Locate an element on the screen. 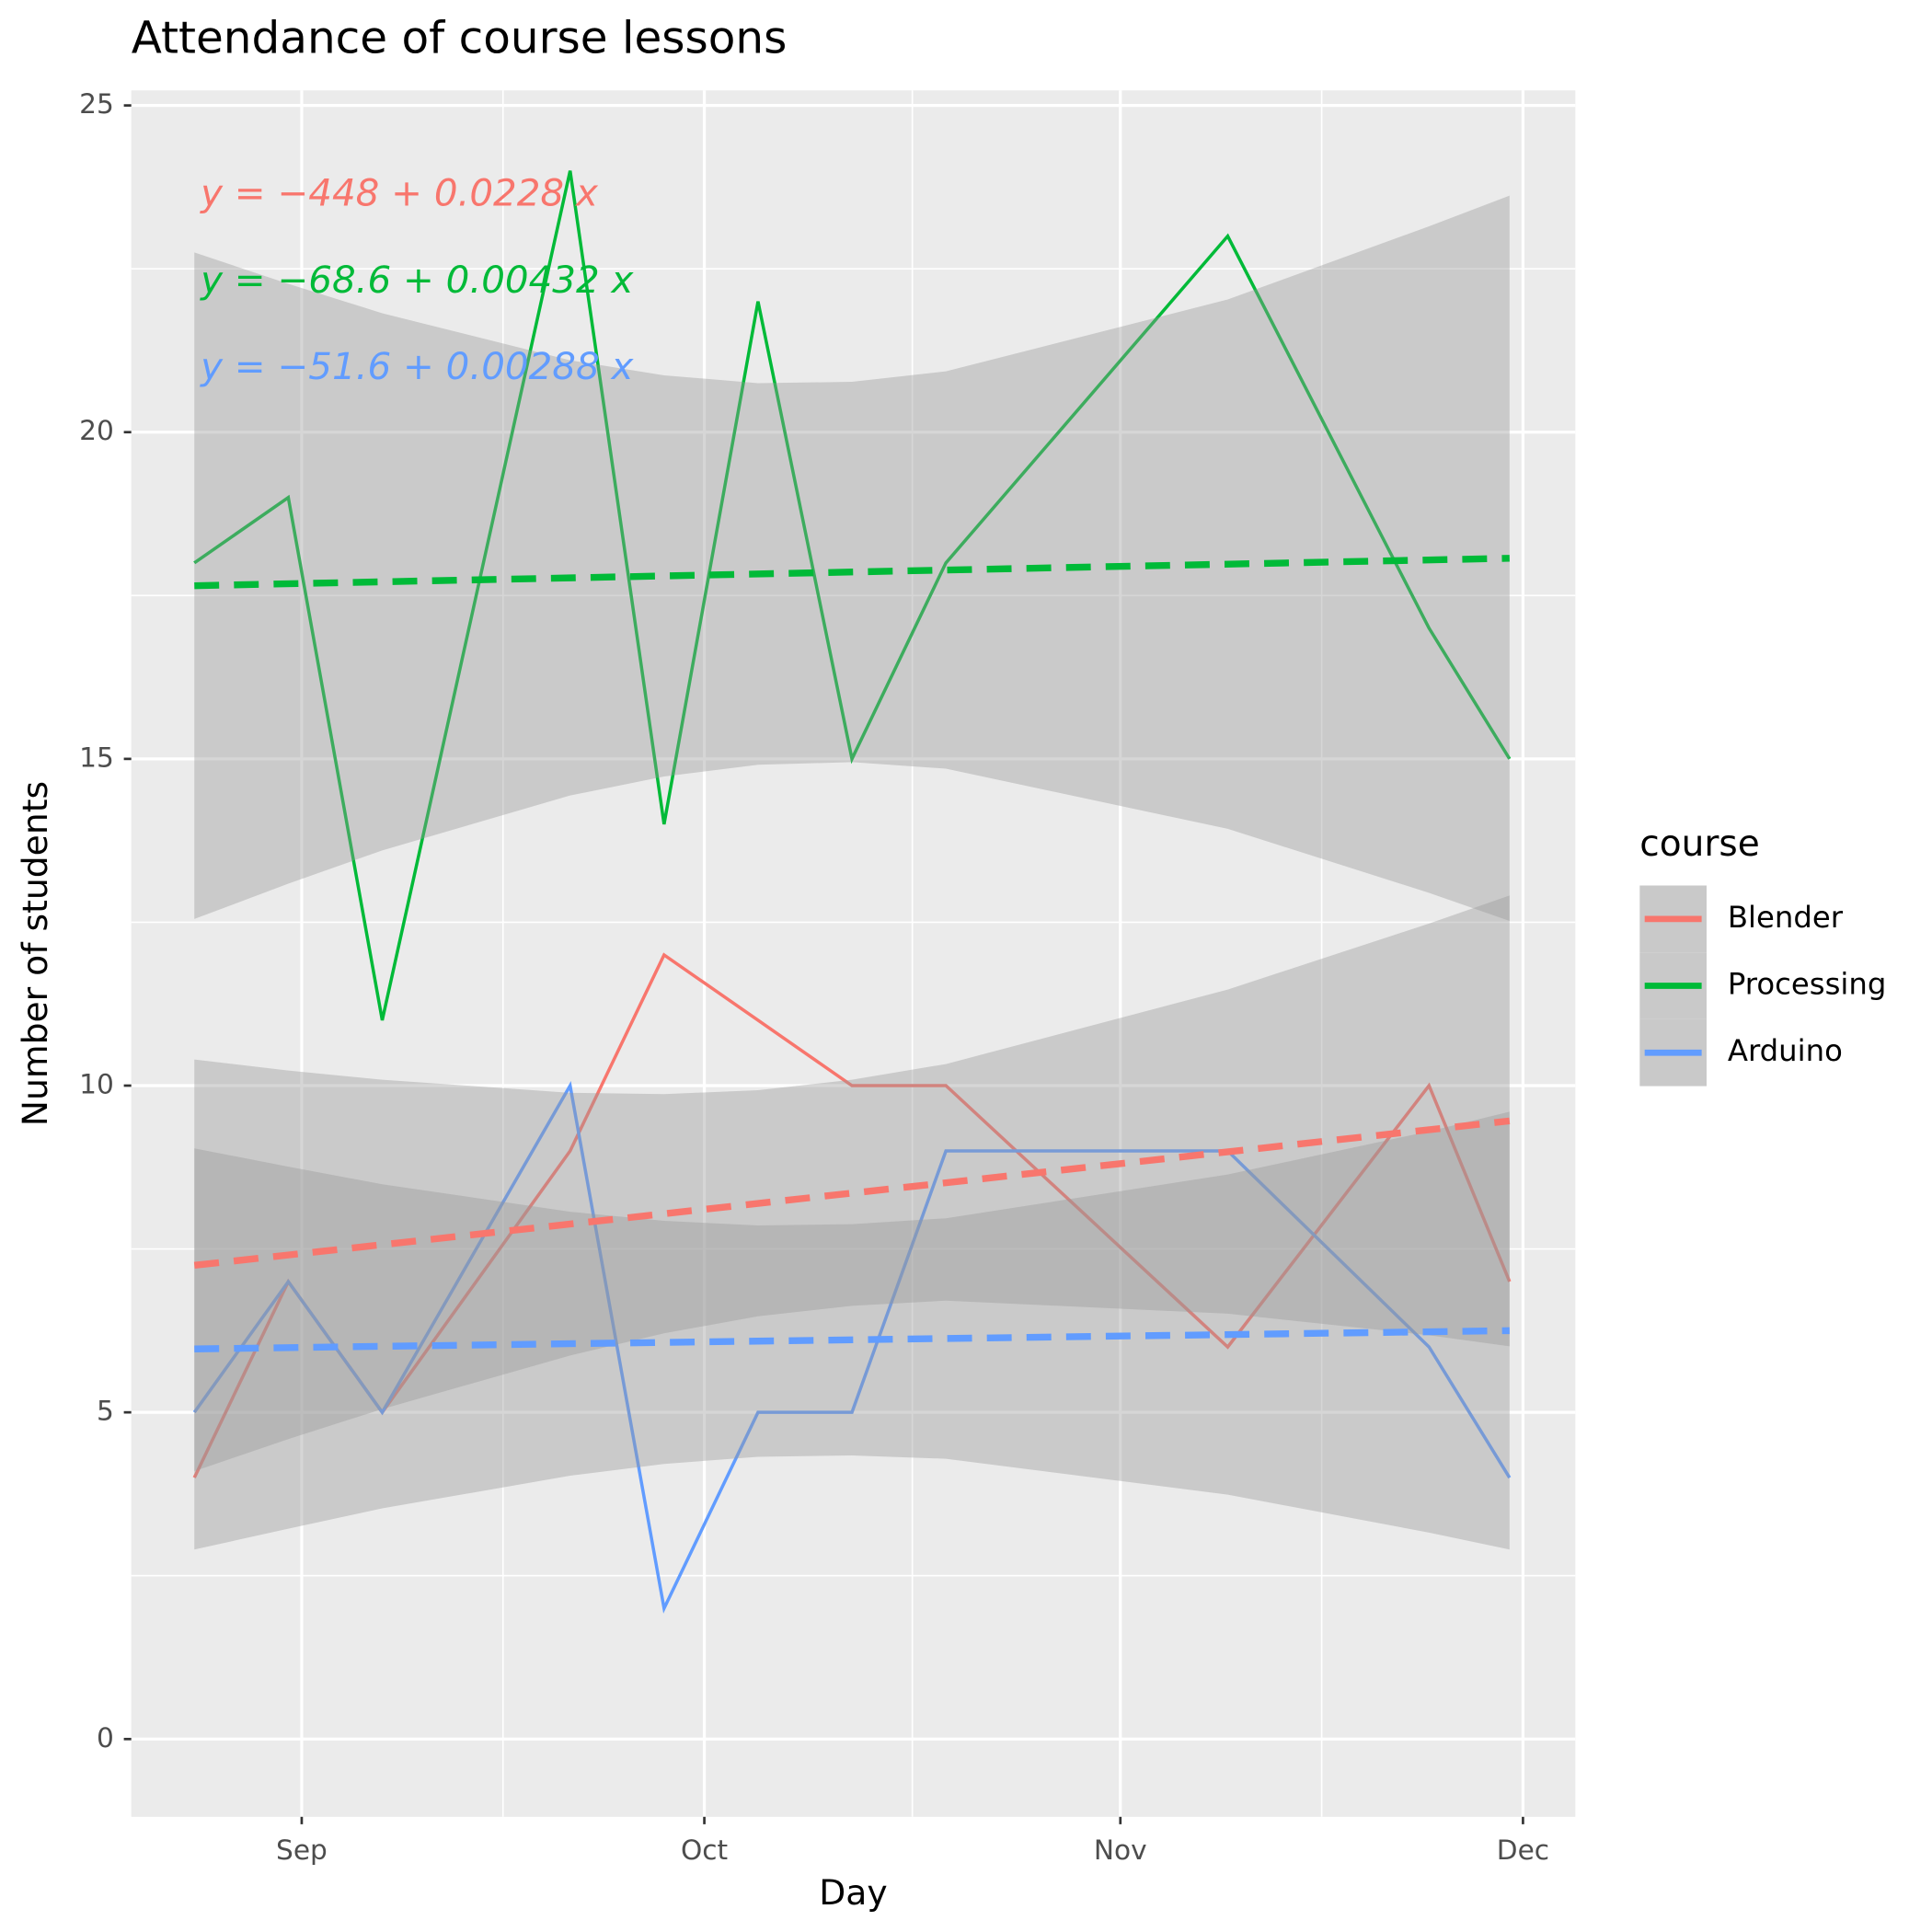 Image resolution: width=1932 pixels, height=1932 pixels. y-tick-label: 15 is located at coordinates (96, 757).